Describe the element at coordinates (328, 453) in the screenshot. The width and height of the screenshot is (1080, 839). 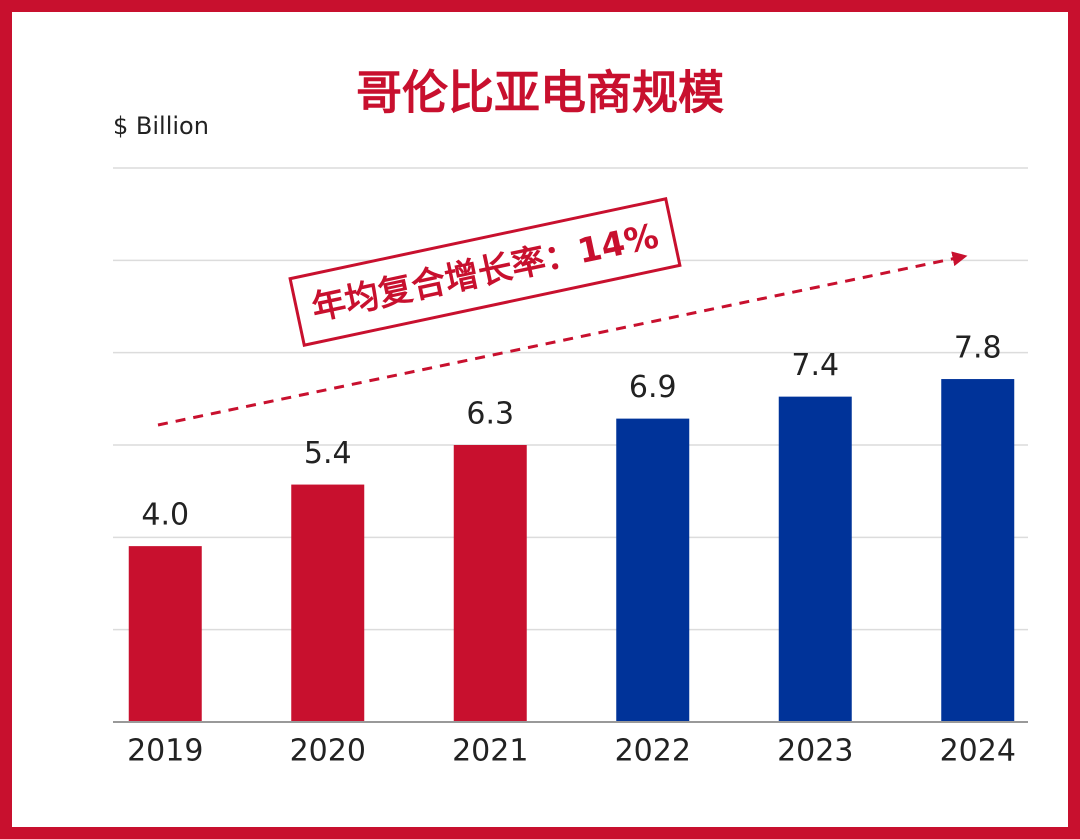
I see `value-label: 5.4` at that location.